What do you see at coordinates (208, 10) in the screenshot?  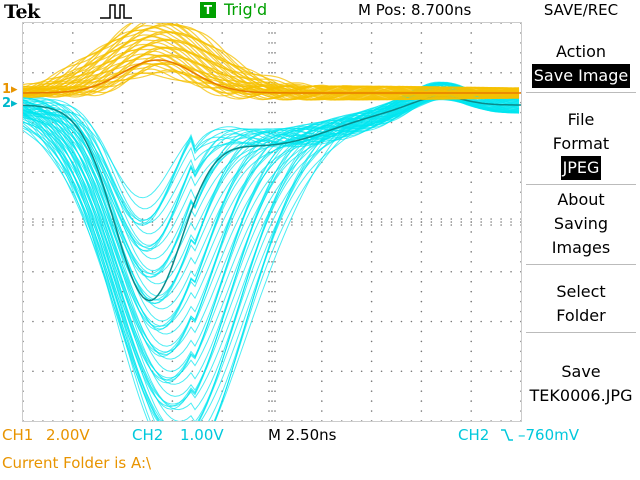 I see `trigger-status-icon: T` at bounding box center [208, 10].